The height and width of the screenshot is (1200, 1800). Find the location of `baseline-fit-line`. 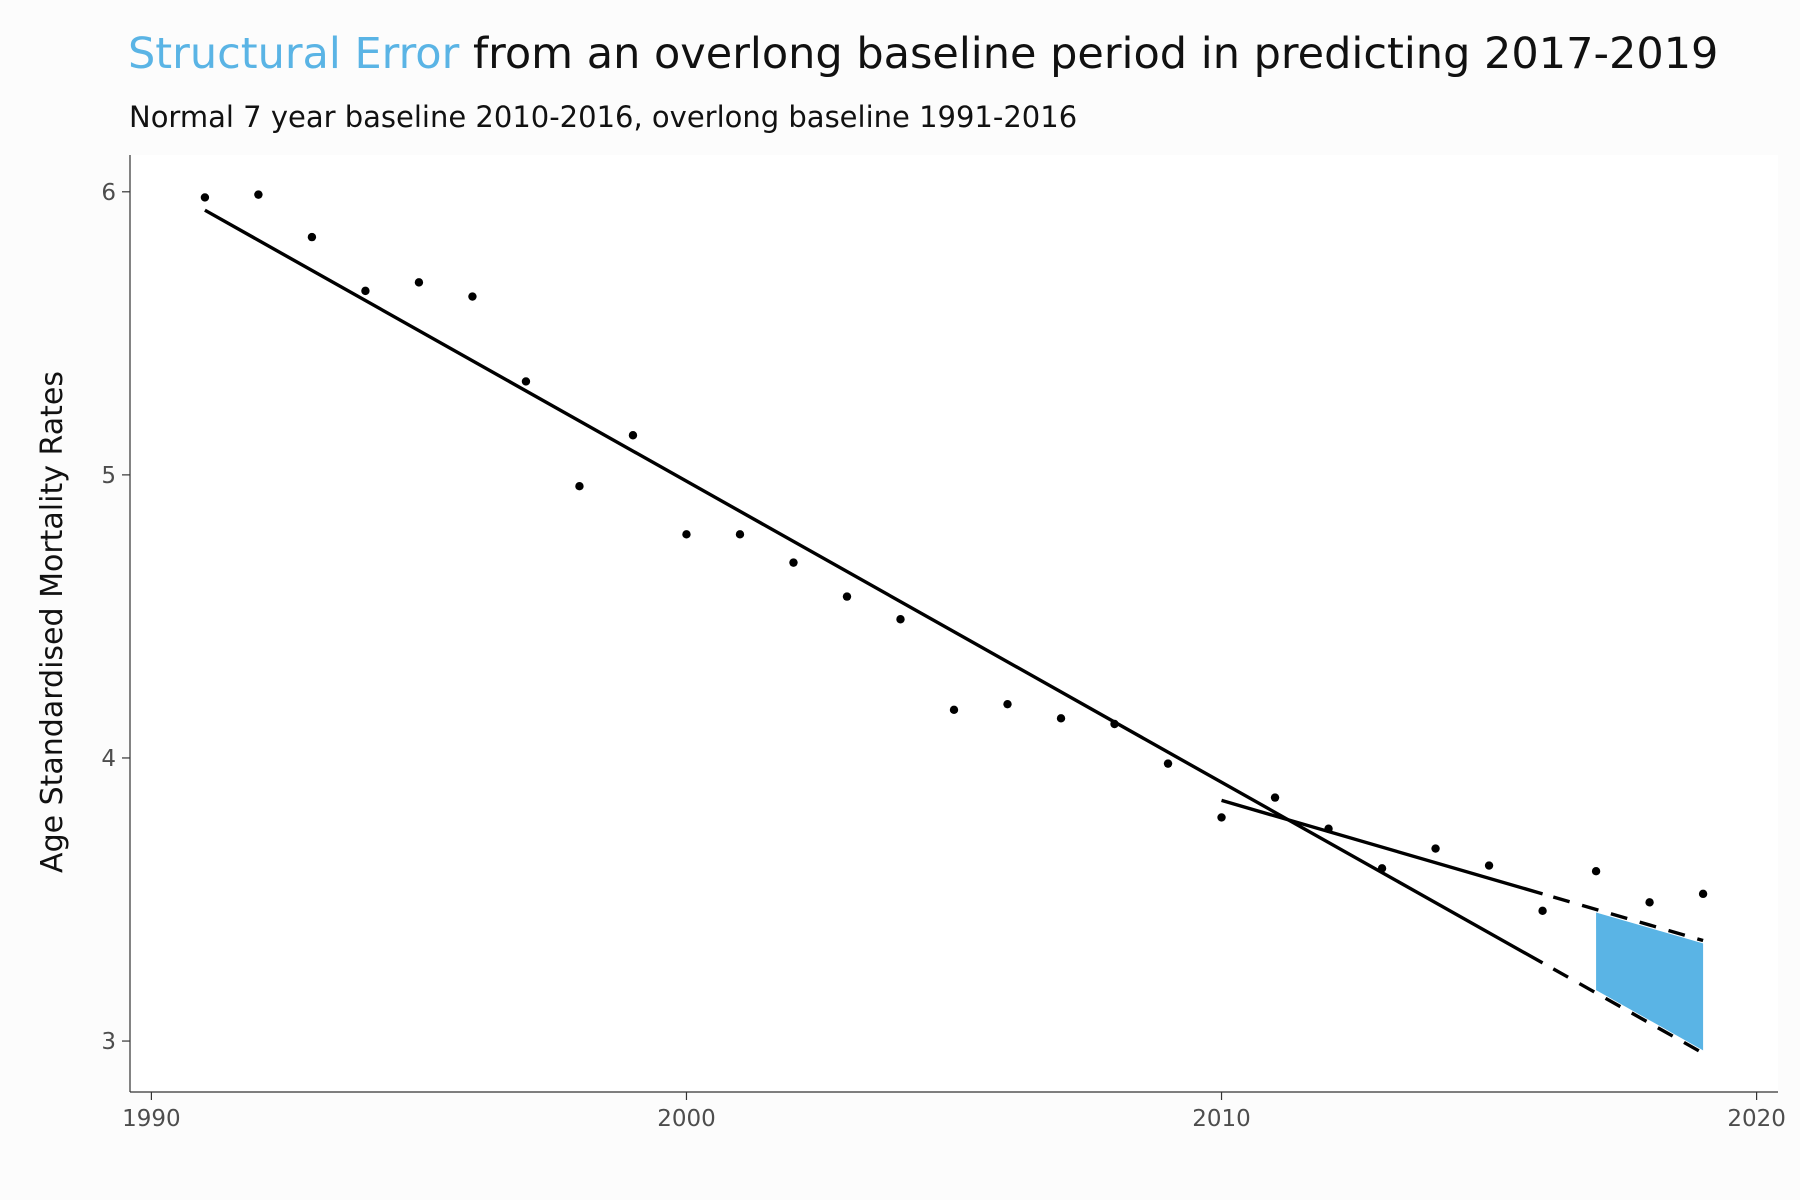

baseline-fit-line is located at coordinates (1382, 847).